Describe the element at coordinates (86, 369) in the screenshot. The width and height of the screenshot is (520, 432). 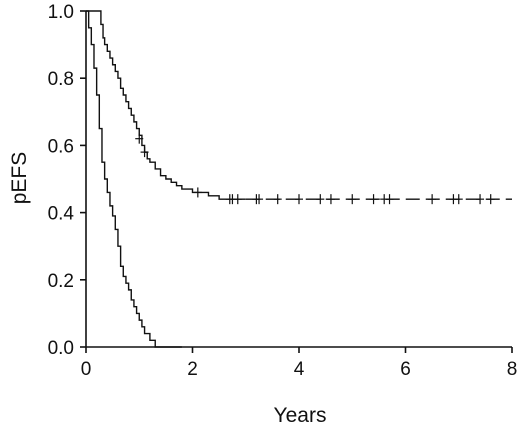
I see `x-tick-label: 0` at that location.